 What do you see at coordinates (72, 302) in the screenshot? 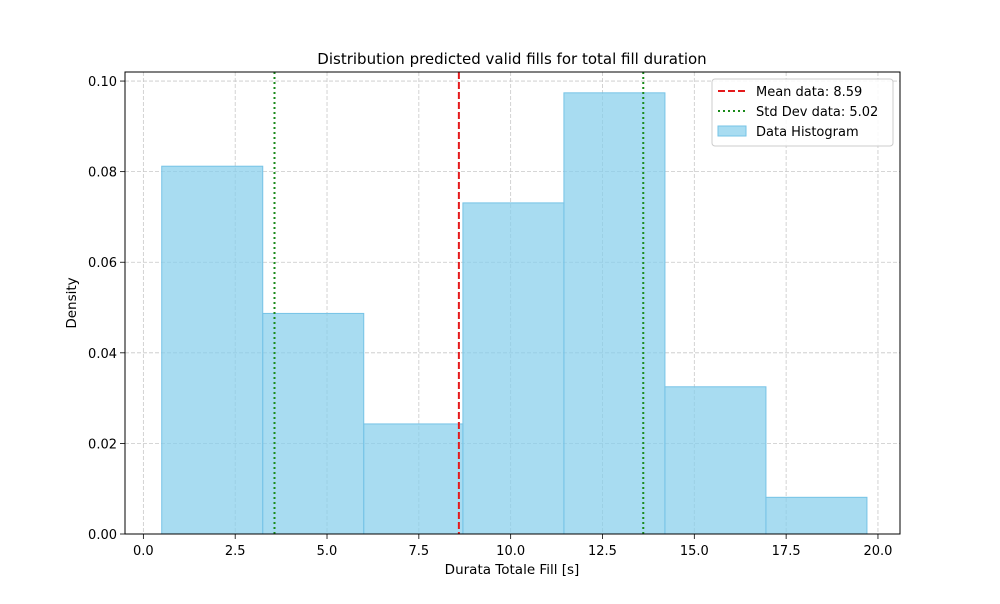
I see `y-axis-label: Density` at bounding box center [72, 302].